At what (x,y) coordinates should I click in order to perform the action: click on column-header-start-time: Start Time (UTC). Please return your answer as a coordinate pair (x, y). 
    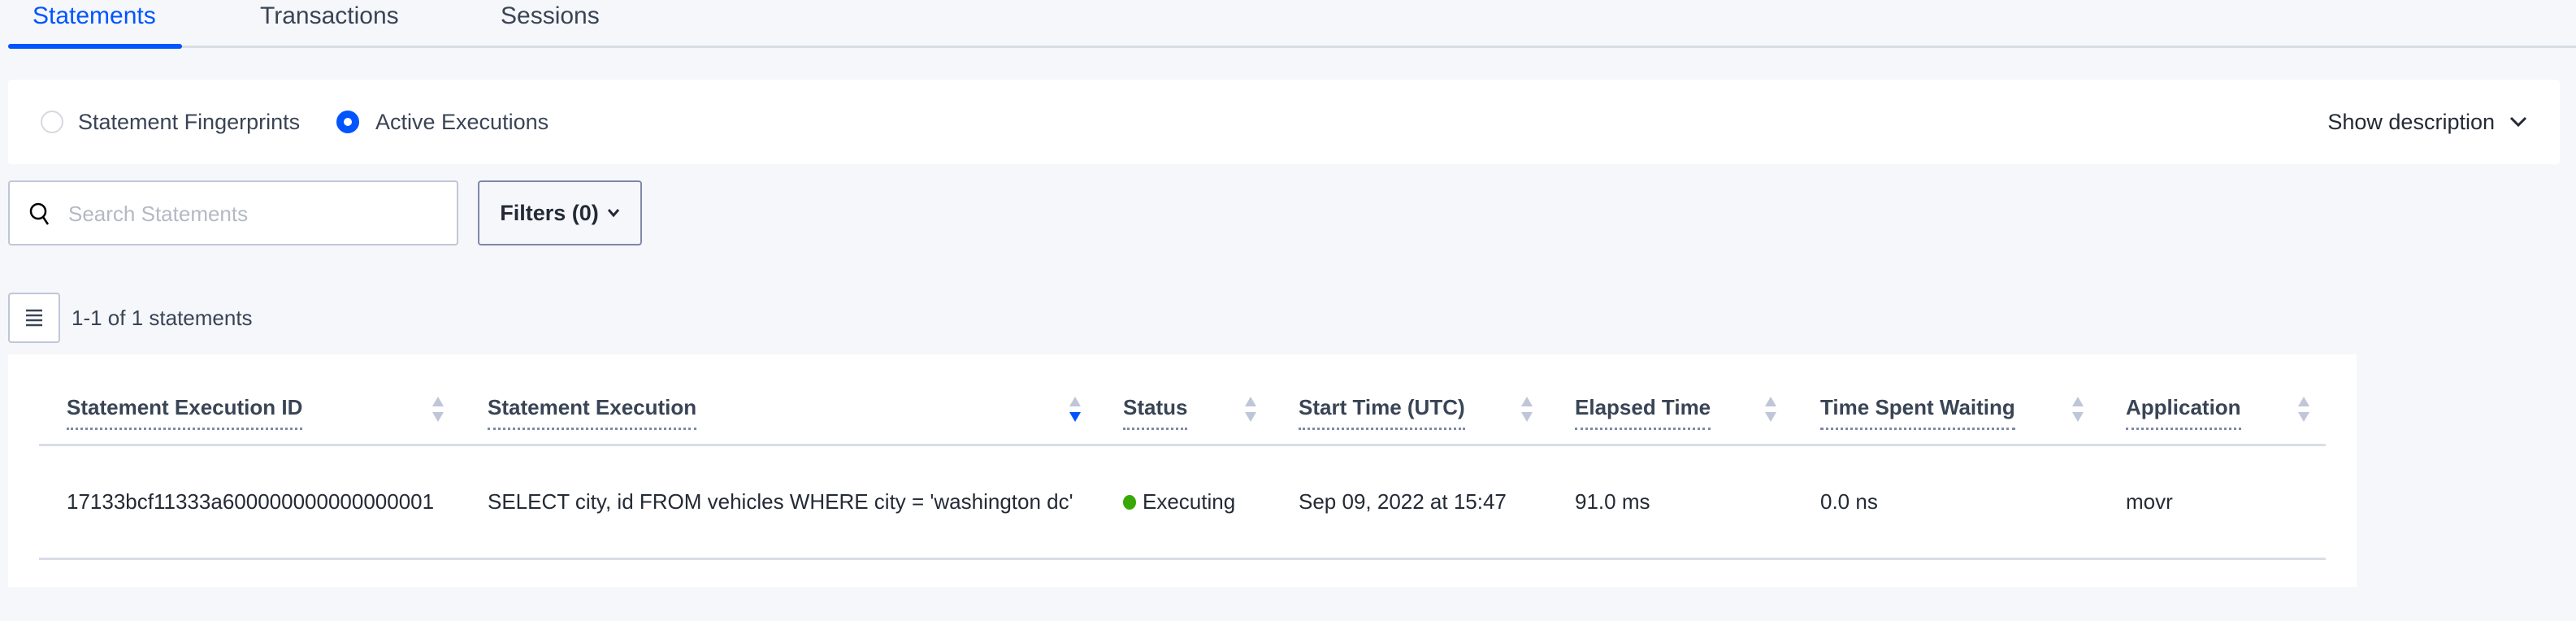
    Looking at the image, I should click on (1382, 411).